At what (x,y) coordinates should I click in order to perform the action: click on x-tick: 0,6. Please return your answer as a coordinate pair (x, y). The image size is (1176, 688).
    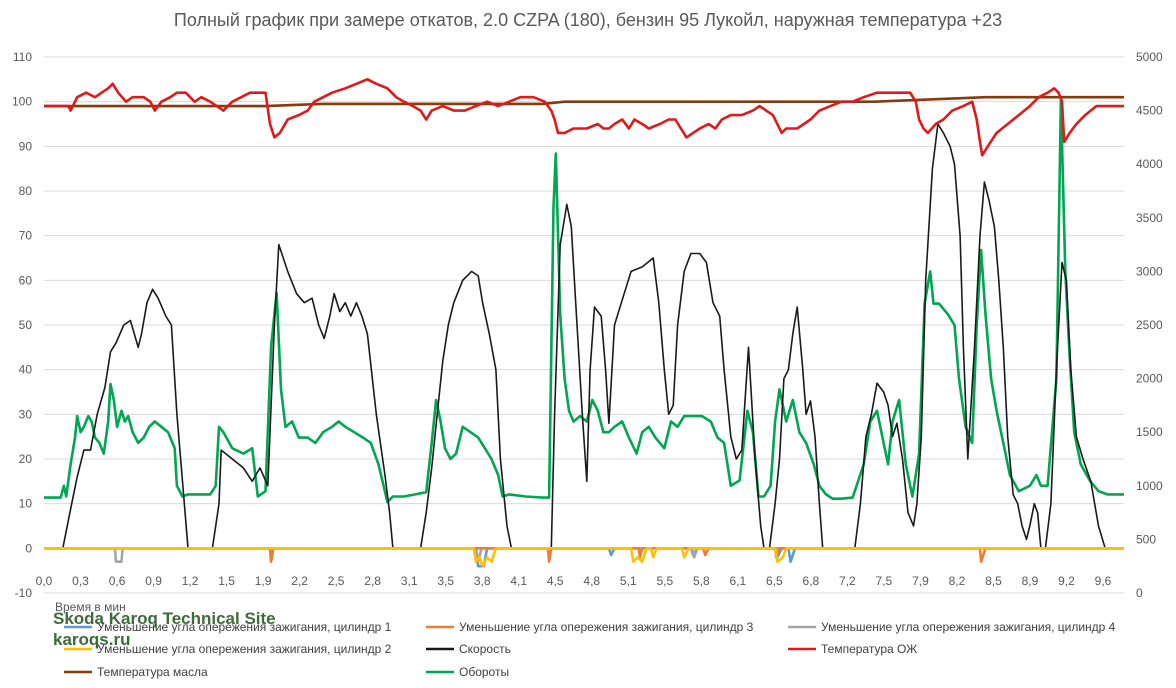
    Looking at the image, I should click on (117, 581).